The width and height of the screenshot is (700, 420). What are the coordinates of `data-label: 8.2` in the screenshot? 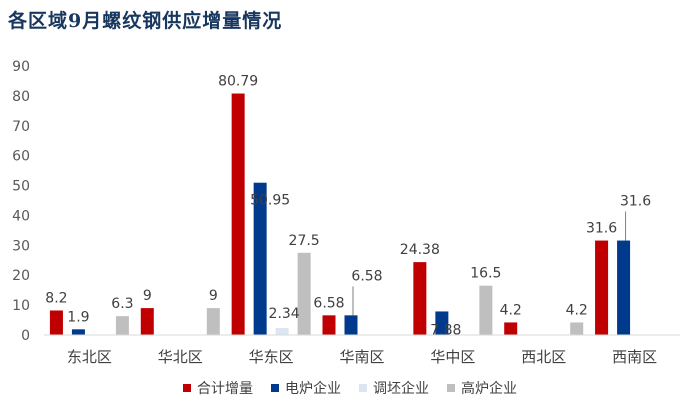 It's located at (56, 298).